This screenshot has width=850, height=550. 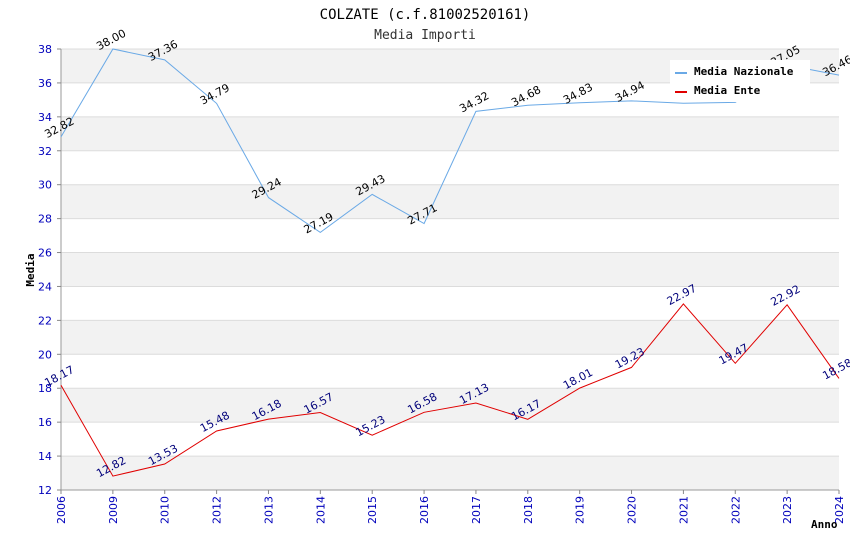 I want to click on x-tick-label: 2019, so click(x=580, y=510).